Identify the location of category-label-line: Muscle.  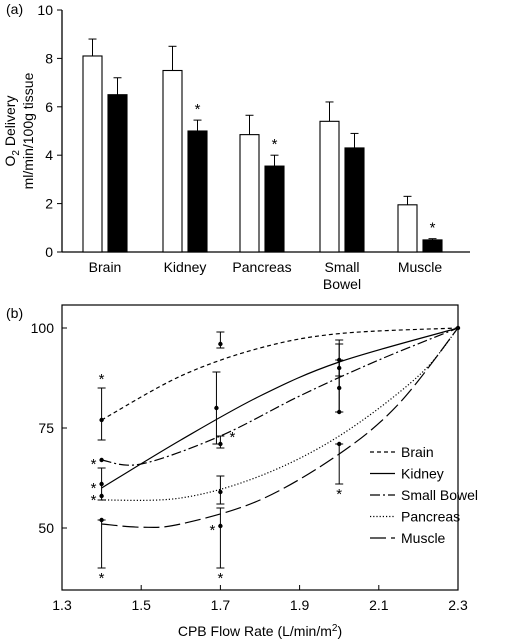
(420, 267).